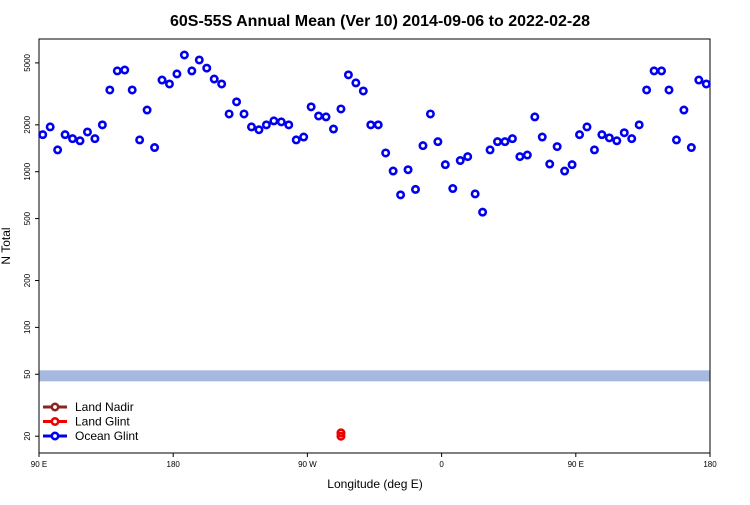 This screenshot has width=750, height=505. What do you see at coordinates (27, 62) in the screenshot?
I see `y-tick-label: 5000` at bounding box center [27, 62].